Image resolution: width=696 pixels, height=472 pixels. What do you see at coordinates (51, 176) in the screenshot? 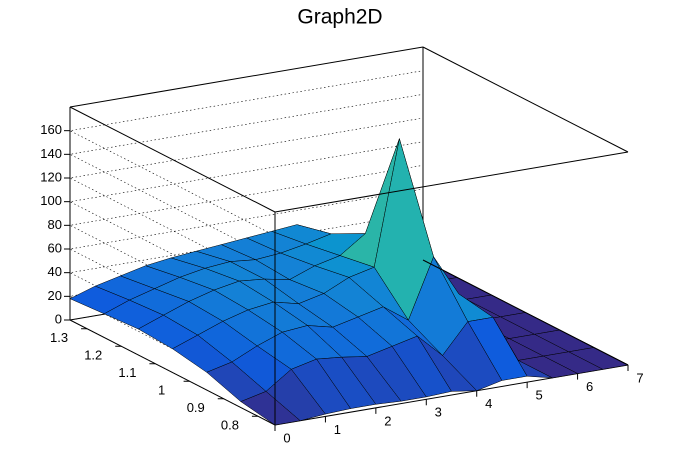
I see `z-tick-label: 120` at bounding box center [51, 176].